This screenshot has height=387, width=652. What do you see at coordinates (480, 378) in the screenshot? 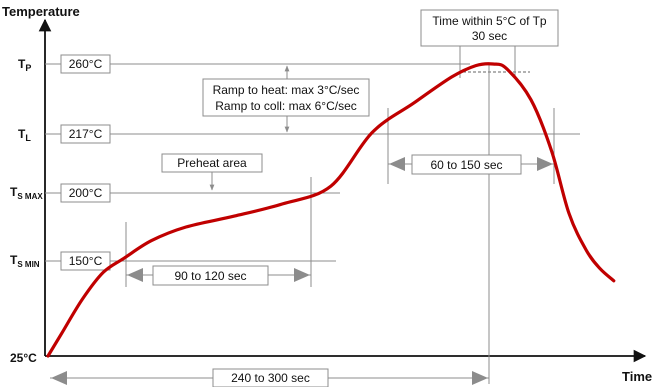
I see `dur-240-300-right-arrowhead` at bounding box center [480, 378].